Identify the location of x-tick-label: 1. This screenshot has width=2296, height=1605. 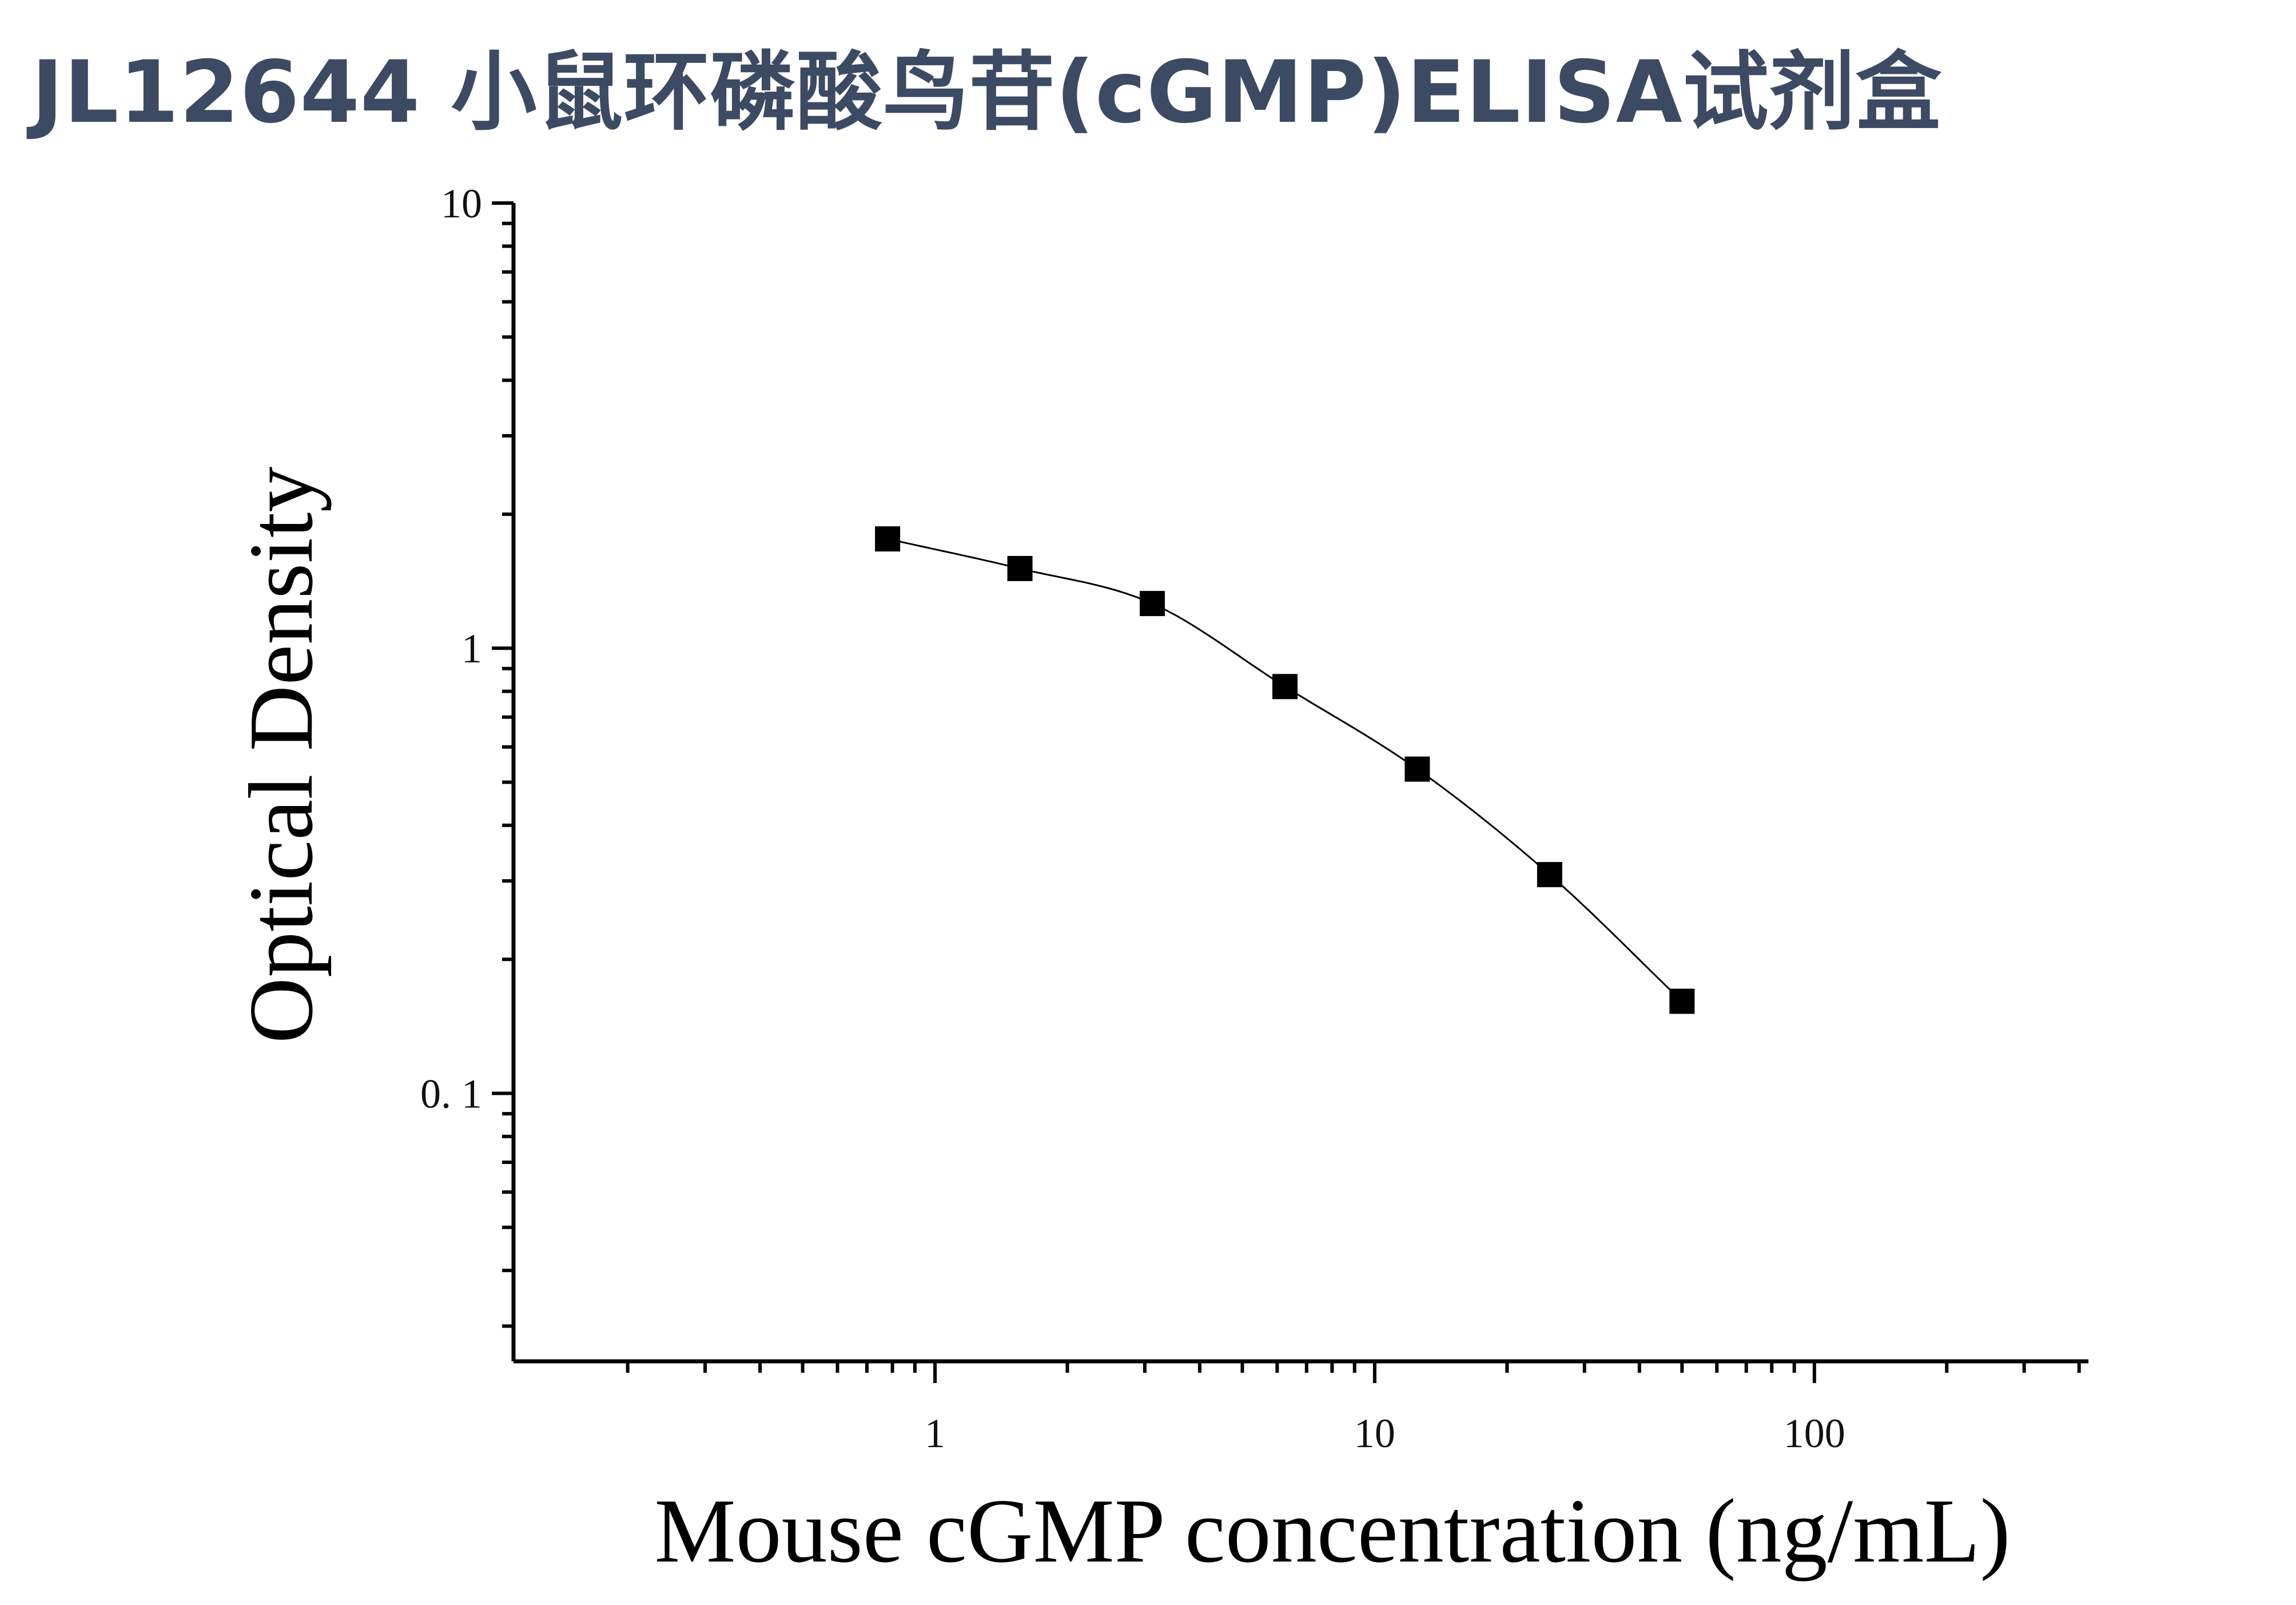
(935, 1433).